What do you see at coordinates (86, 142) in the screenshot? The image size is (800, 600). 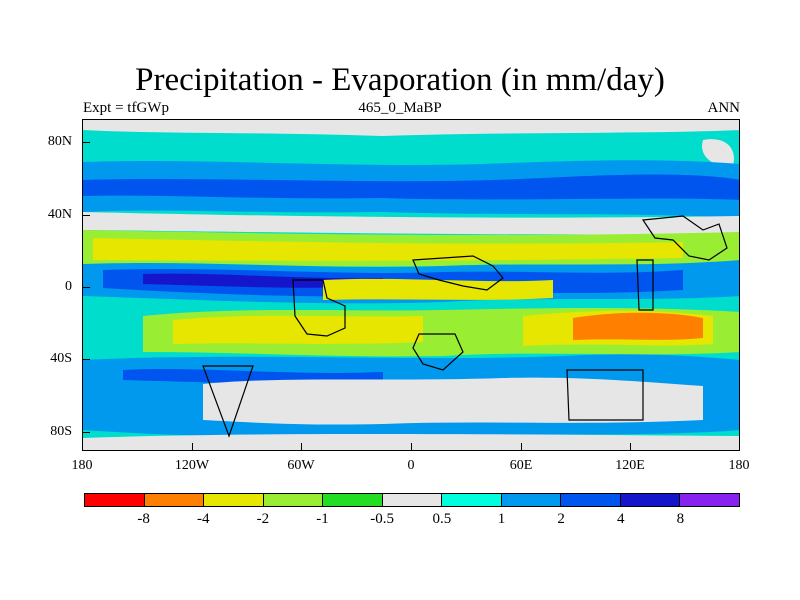 I see `ytick-mark-80n` at bounding box center [86, 142].